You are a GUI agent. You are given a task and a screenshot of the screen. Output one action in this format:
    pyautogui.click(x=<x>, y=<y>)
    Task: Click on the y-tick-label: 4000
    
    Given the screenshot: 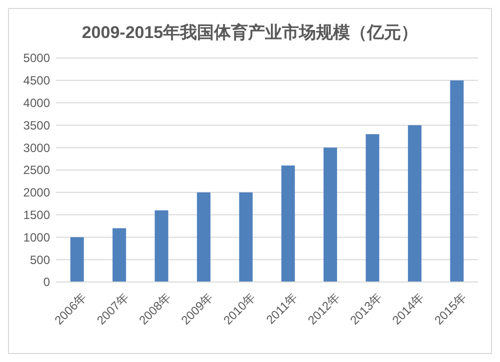 What is the action you would take?
    pyautogui.click(x=36, y=103)
    